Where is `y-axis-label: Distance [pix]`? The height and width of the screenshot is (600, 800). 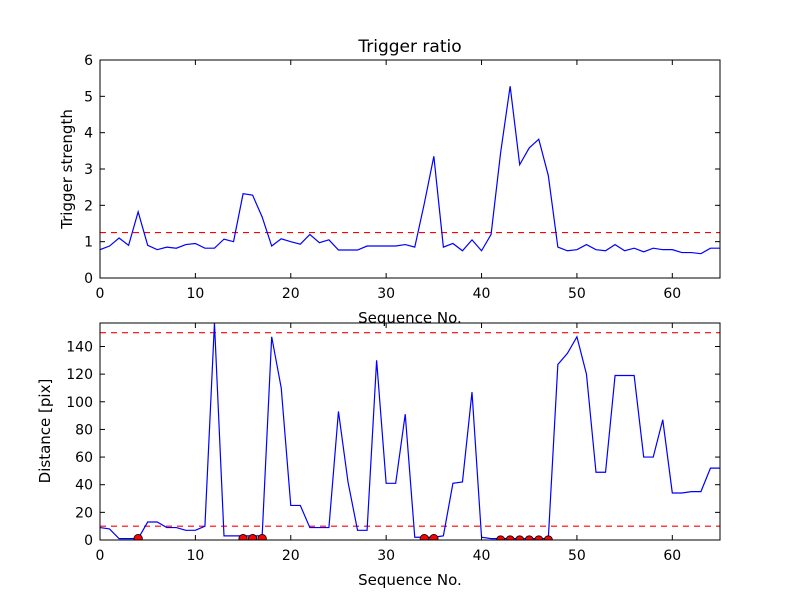 y-axis-label: Distance [pix] is located at coordinates (45, 431).